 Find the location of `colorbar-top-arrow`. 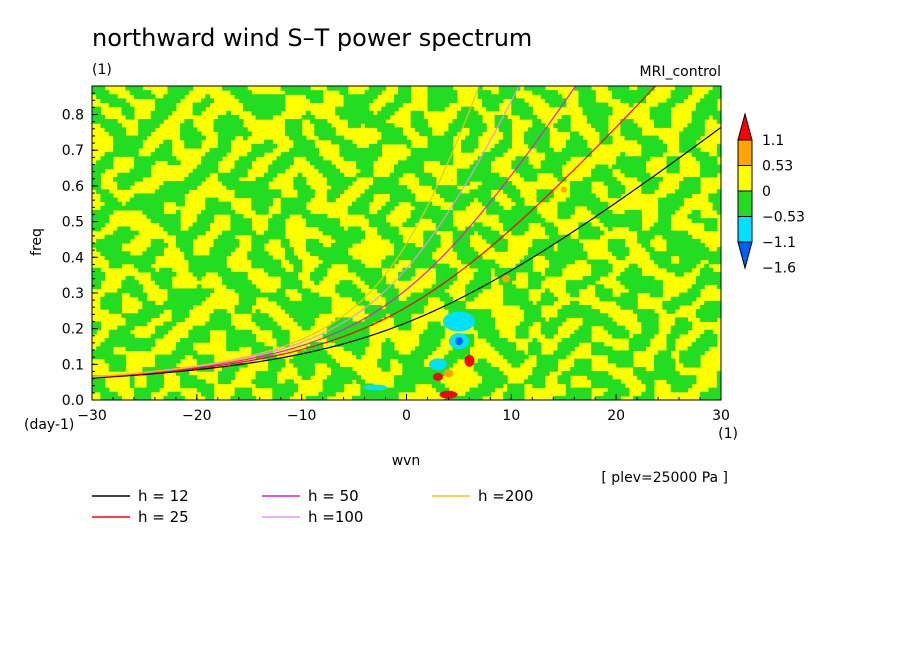

colorbar-top-arrow is located at coordinates (745, 126).